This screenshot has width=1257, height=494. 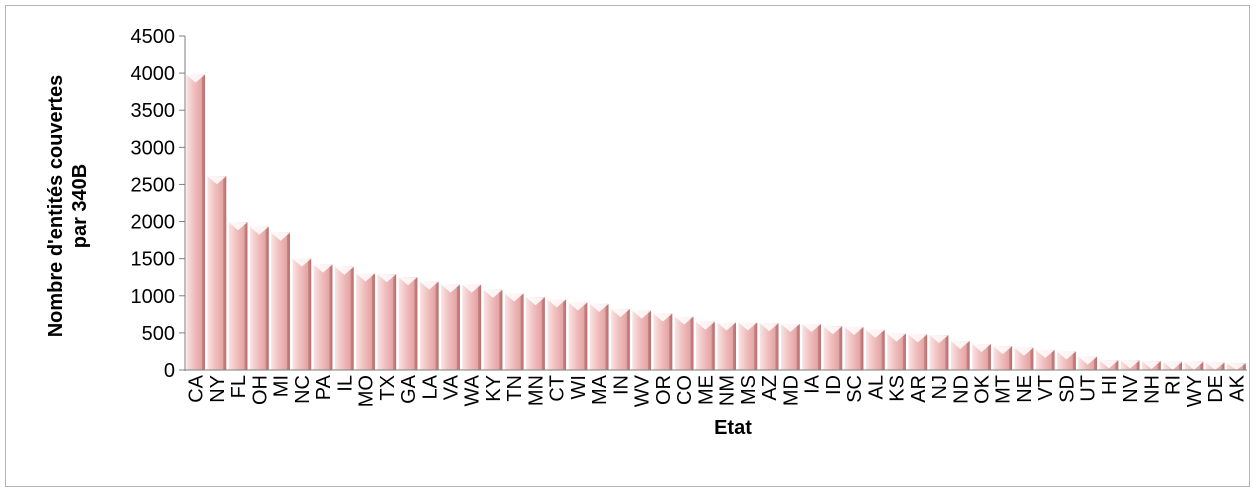 What do you see at coordinates (56, 206) in the screenshot?
I see `y-axis-title-line: Nombre d'entités couvertes` at bounding box center [56, 206].